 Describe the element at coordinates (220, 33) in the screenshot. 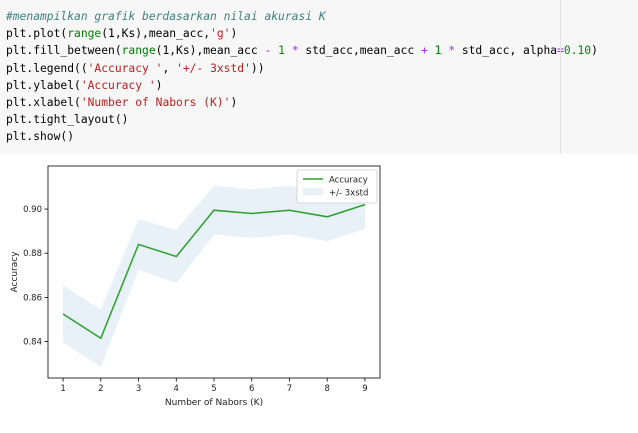

I see `code-token: 'g'` at that location.